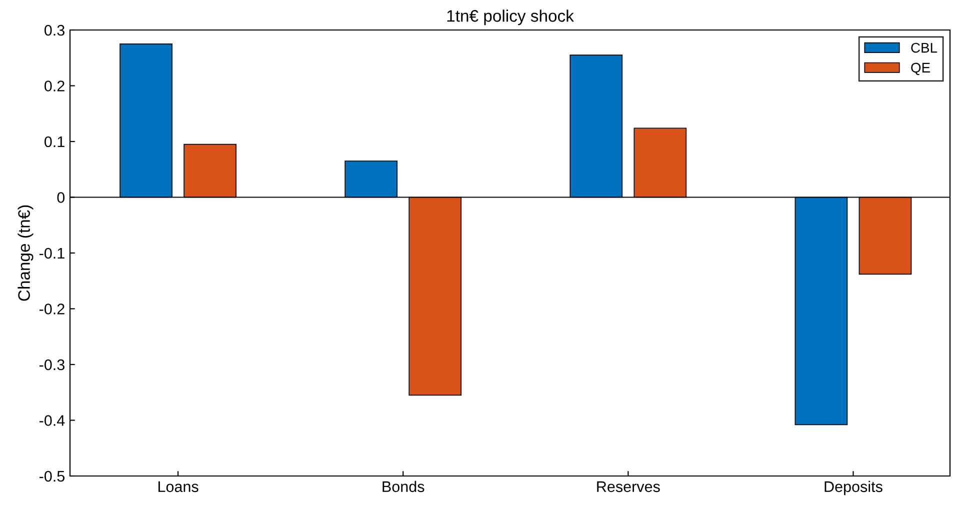 Image resolution: width=955 pixels, height=505 pixels. I want to click on y-axis-title: Change (tn€), so click(26, 253).